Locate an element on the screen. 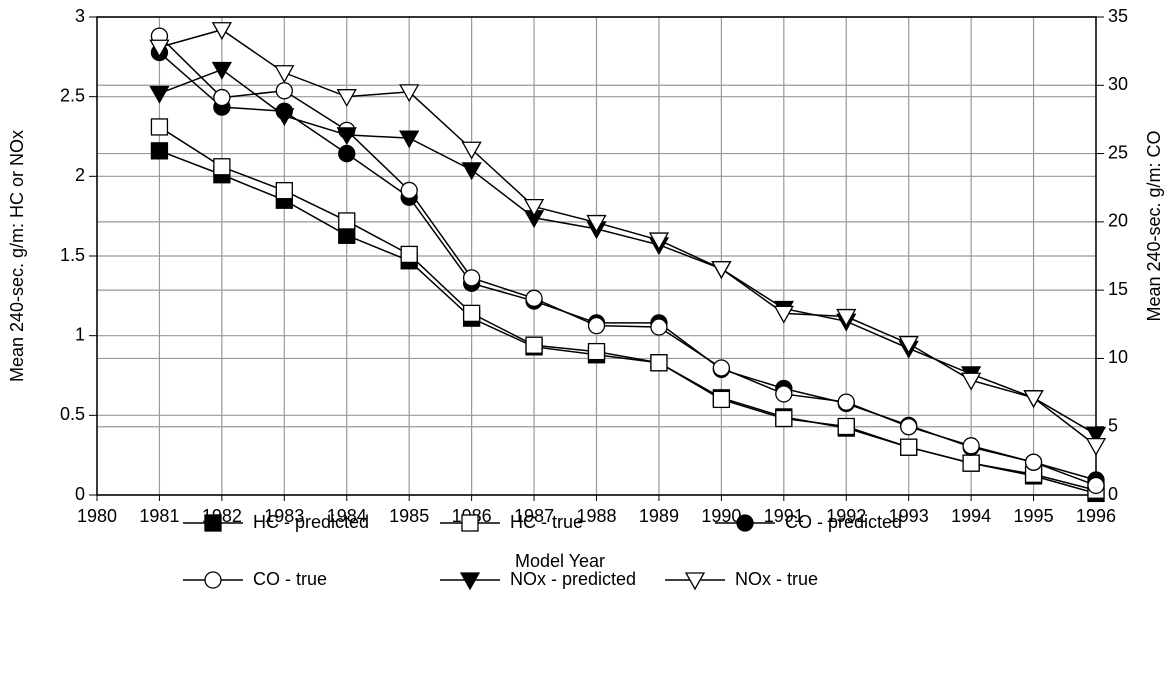  x-tick-label: 1995 is located at coordinates (1034, 516).